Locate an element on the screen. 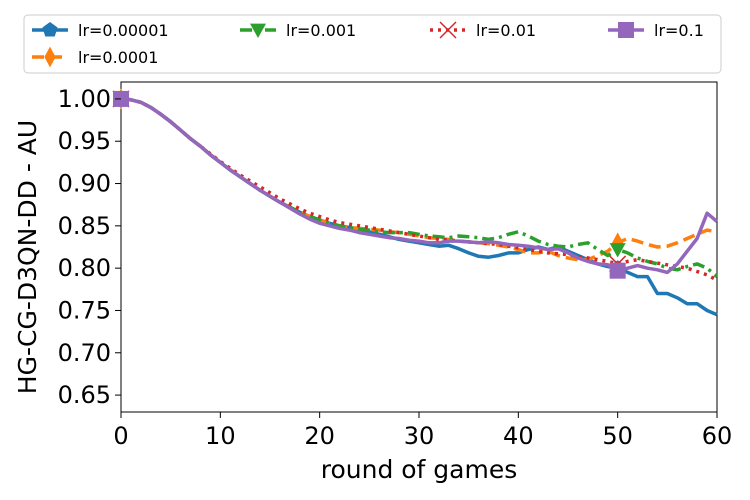 This screenshot has width=750, height=500. y-tick-label: 0.90 is located at coordinates (84, 184).